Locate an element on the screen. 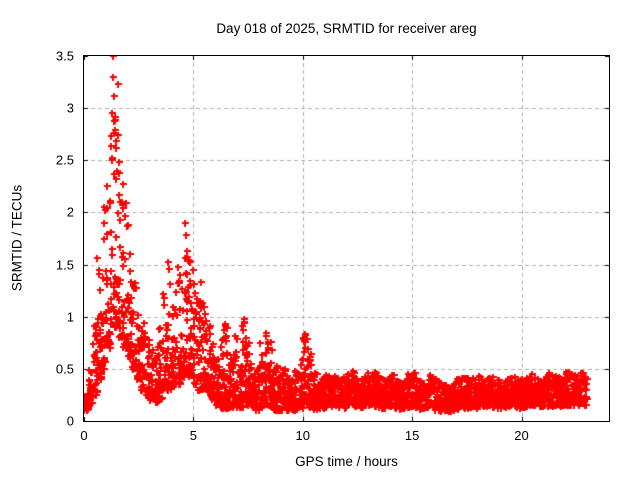 Image resolution: width=640 pixels, height=480 pixels. x-tick-label: 15 is located at coordinates (412, 435).